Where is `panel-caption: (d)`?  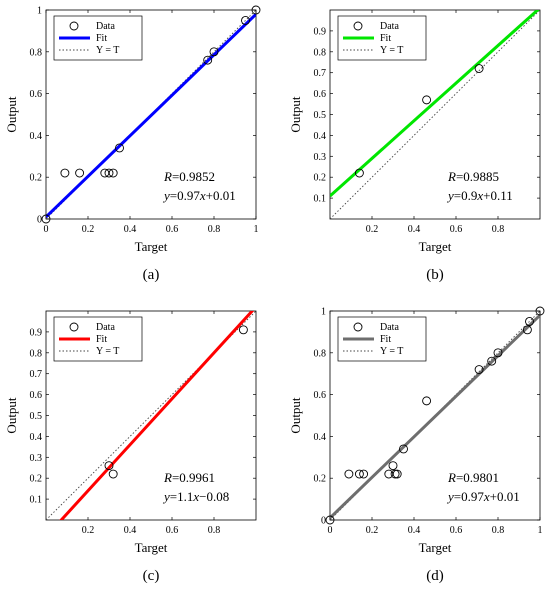
panel-caption: (d) is located at coordinates (435, 576).